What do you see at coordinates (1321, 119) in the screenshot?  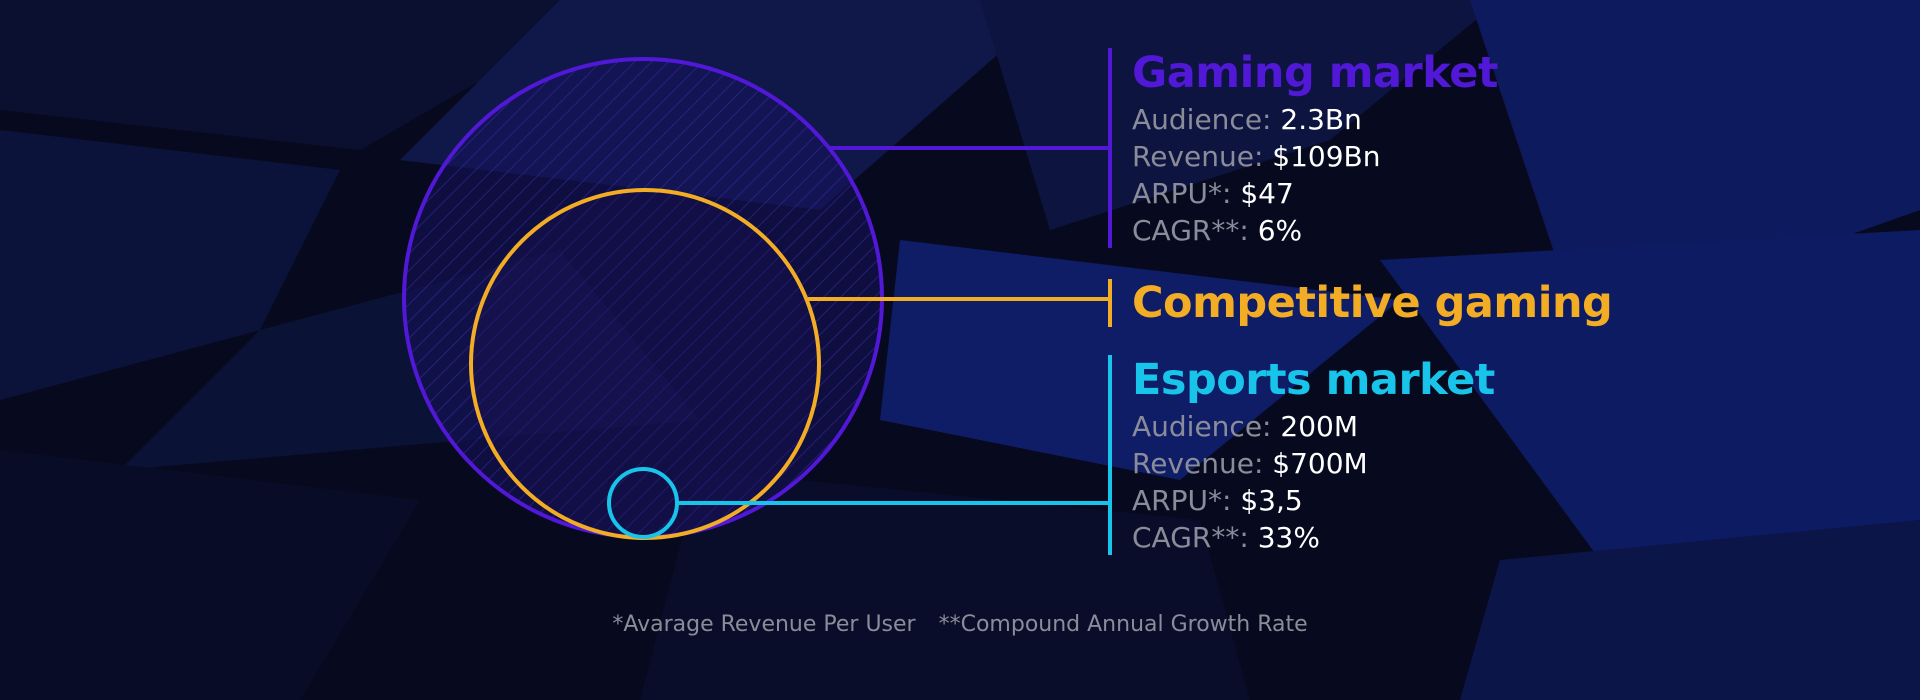 I see `stat-value: 2.3Bn` at bounding box center [1321, 119].